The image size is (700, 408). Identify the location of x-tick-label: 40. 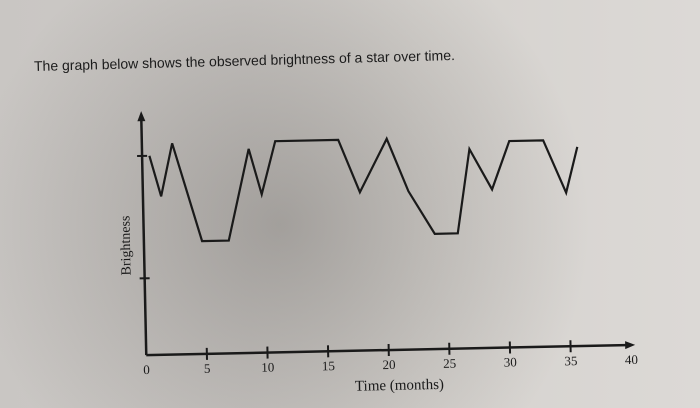
(631, 359).